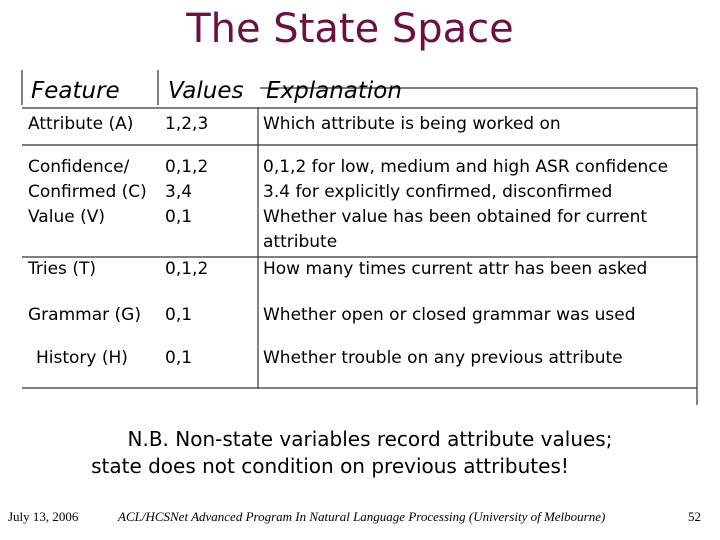  Describe the element at coordinates (334, 91) in the screenshot. I see `column-header: Explanation` at that location.